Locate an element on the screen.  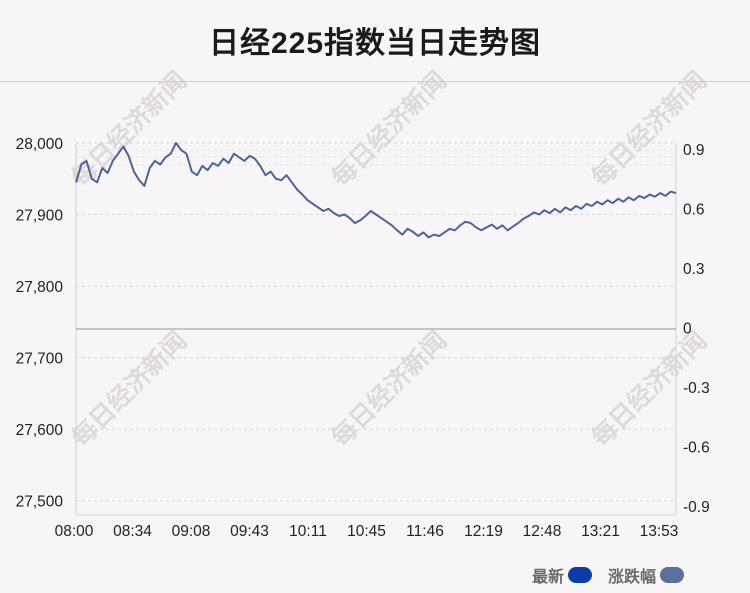
x-tick-label: 08:34 is located at coordinates (132, 531).